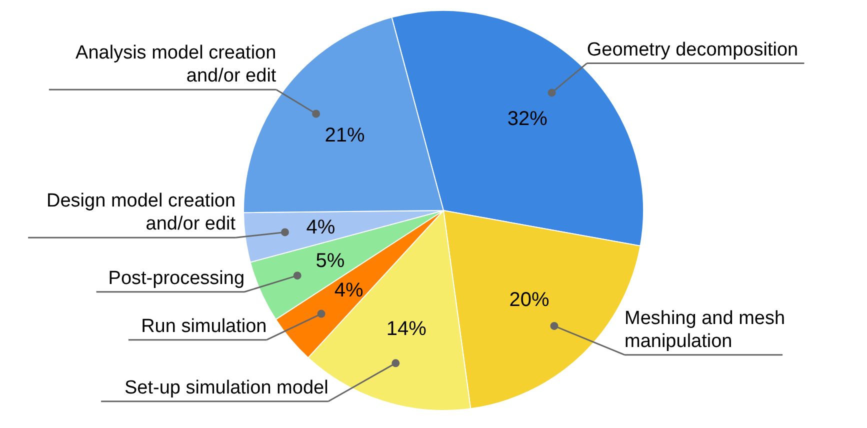 The width and height of the screenshot is (867, 428). Describe the element at coordinates (344, 135) in the screenshot. I see `data-label: 21%` at that location.